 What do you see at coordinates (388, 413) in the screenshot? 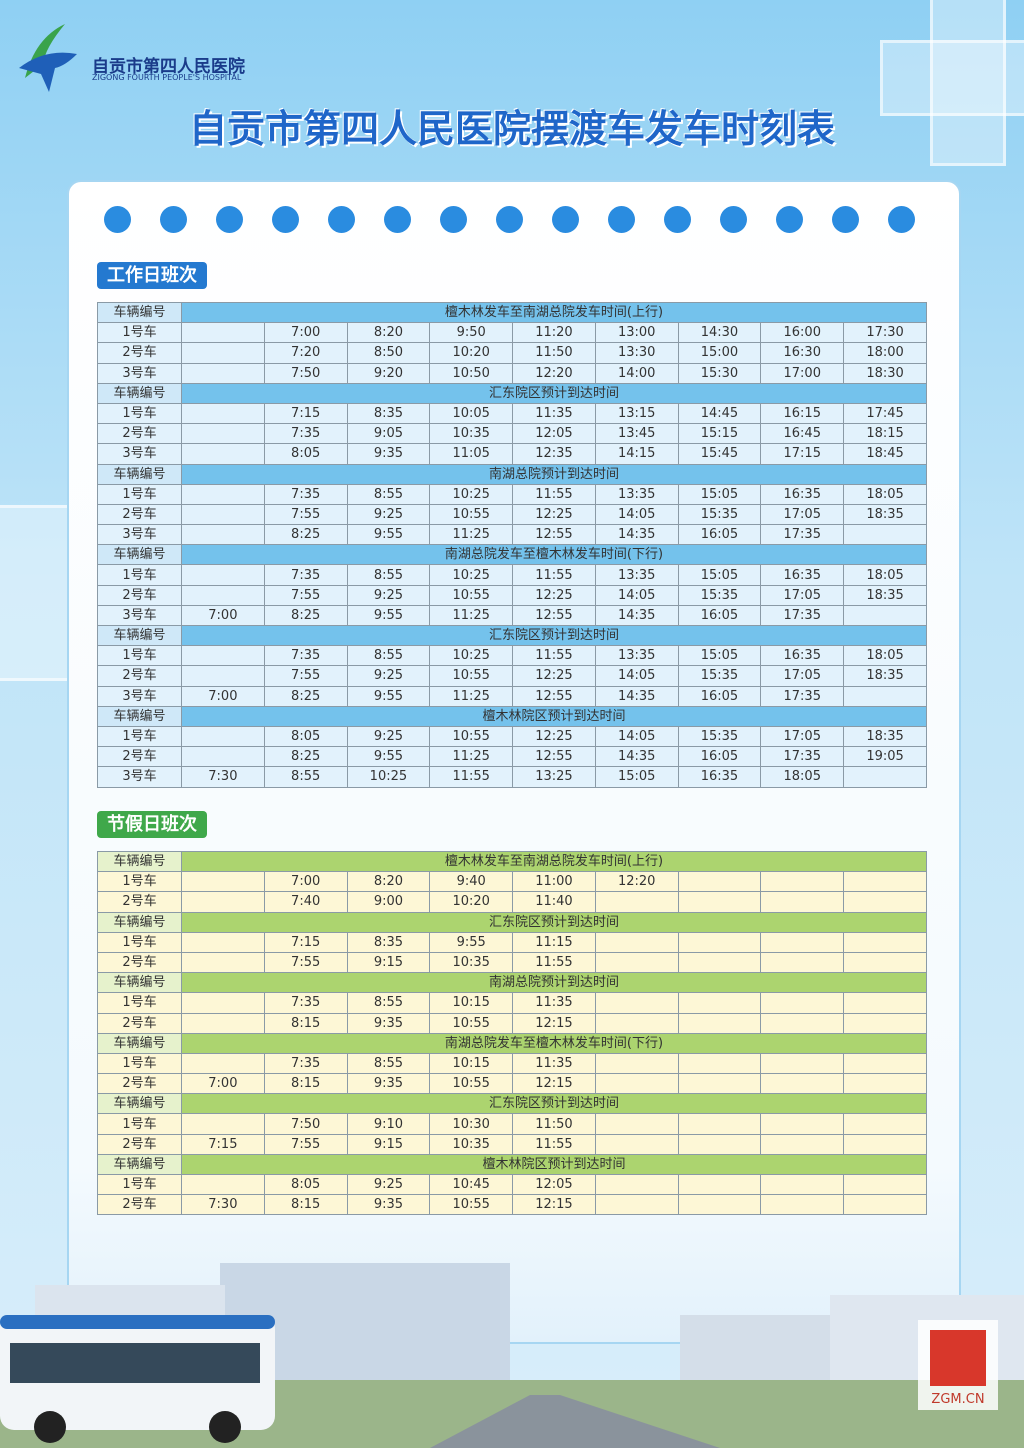
I see `time-cell: 8:35` at bounding box center [388, 413].